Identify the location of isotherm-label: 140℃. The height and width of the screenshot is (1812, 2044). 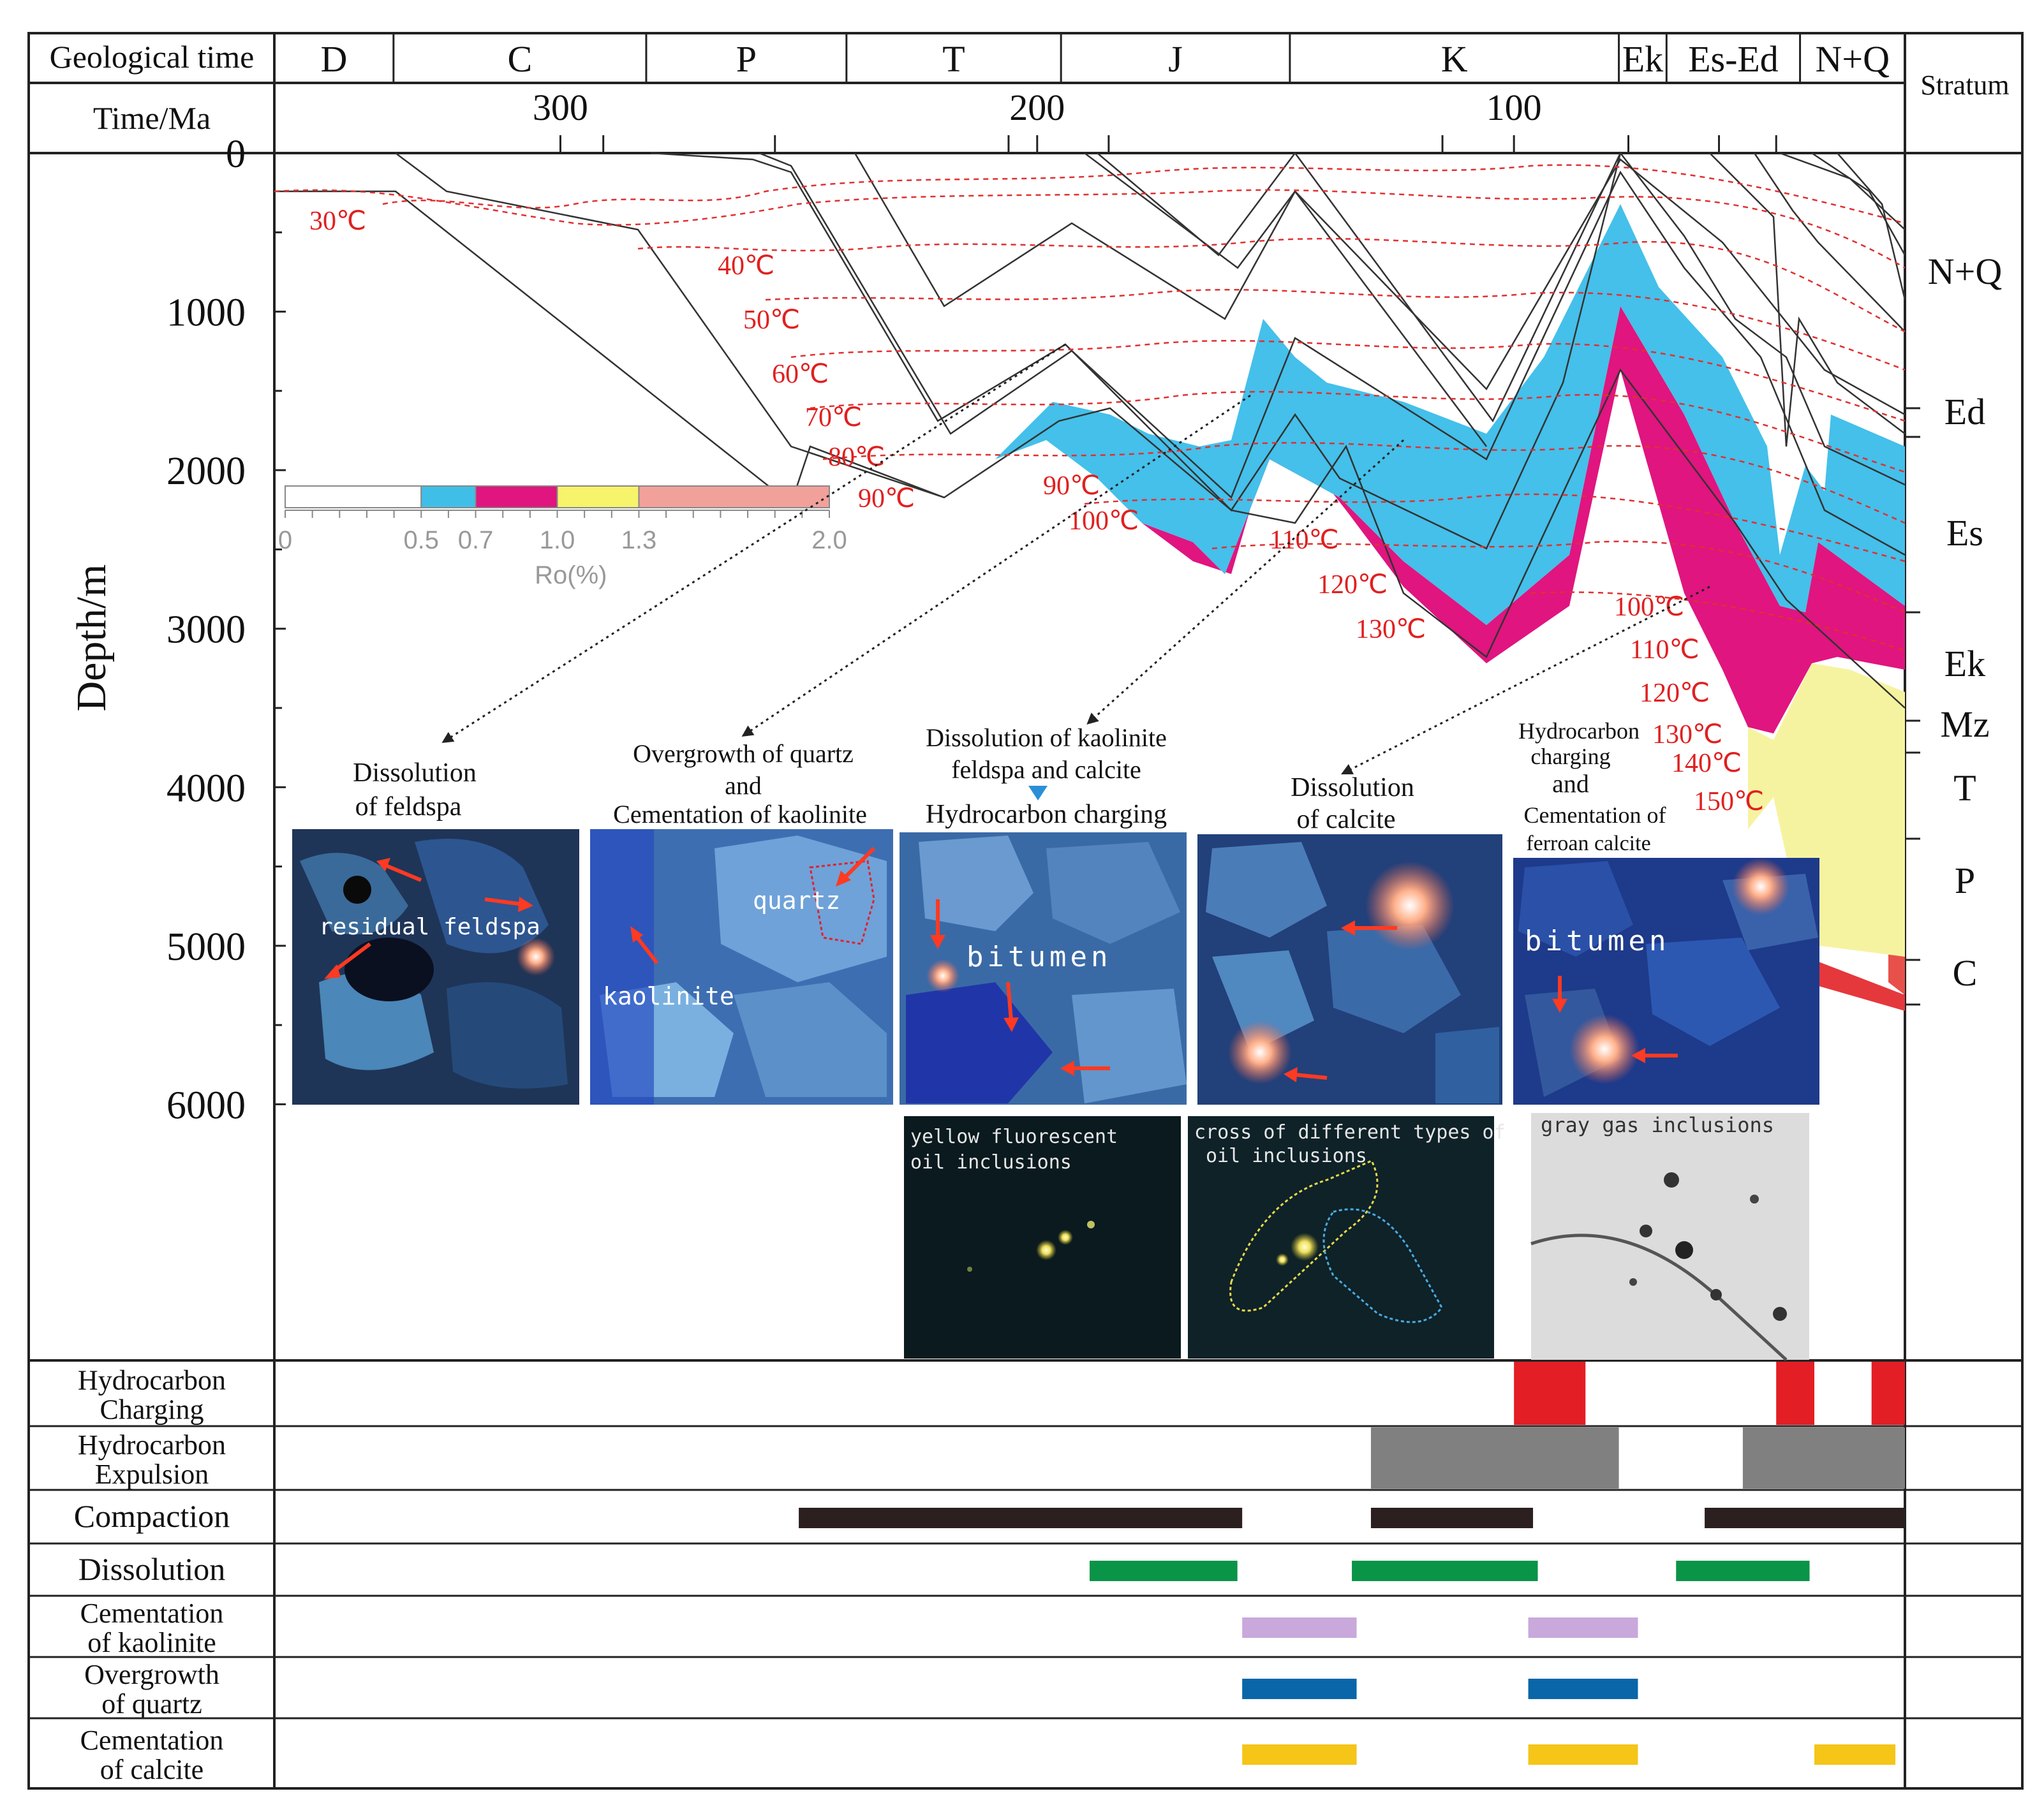
(1706, 764).